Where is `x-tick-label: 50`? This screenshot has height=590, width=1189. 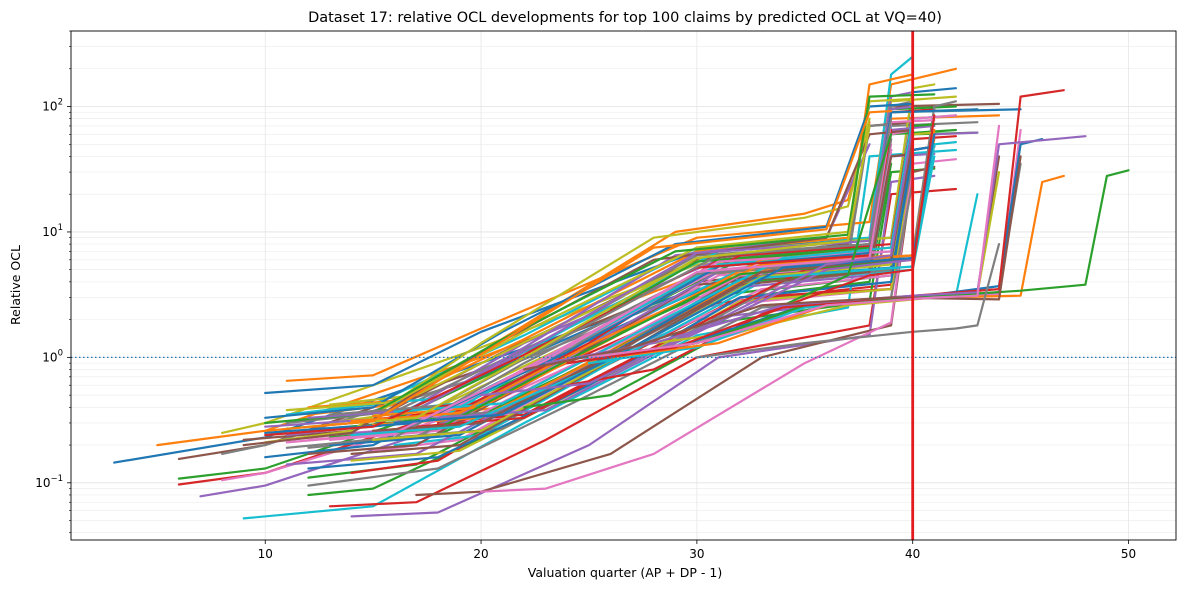 x-tick-label: 50 is located at coordinates (1128, 554).